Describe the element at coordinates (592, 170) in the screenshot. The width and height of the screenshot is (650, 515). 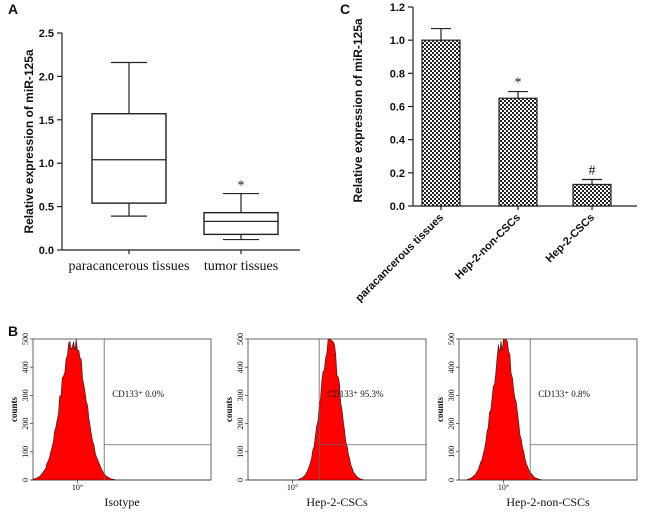
I see `significance-marker: #` at that location.